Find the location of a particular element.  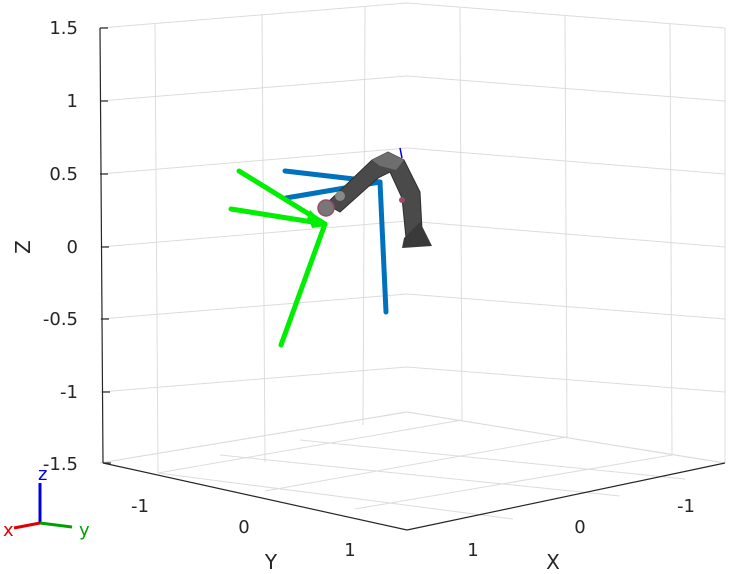

z-tick-label: -1 is located at coordinates (69, 392).